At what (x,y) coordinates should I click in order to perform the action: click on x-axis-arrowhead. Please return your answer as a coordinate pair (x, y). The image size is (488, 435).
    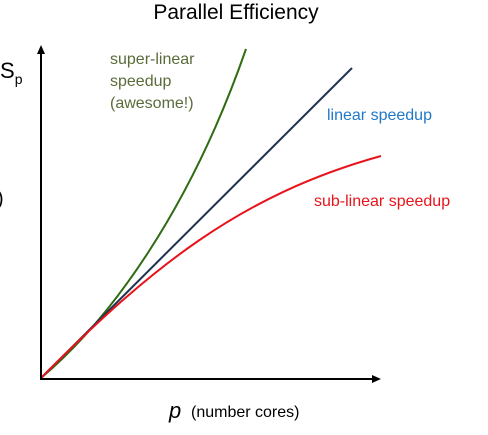
    Looking at the image, I should click on (376, 379).